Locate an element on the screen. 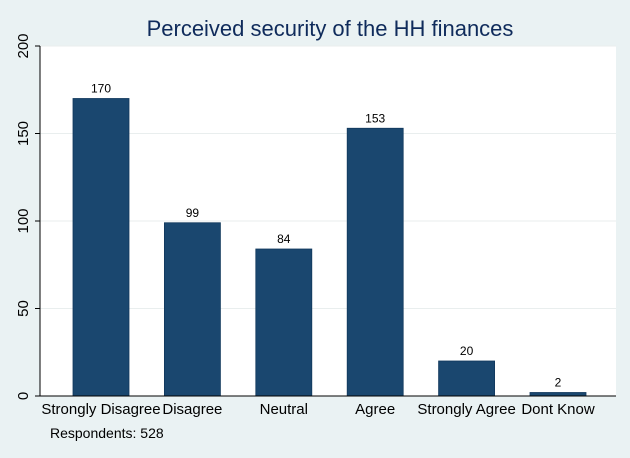 This screenshot has height=458, width=630. y-tick-label-0: 0 is located at coordinates (23, 396).